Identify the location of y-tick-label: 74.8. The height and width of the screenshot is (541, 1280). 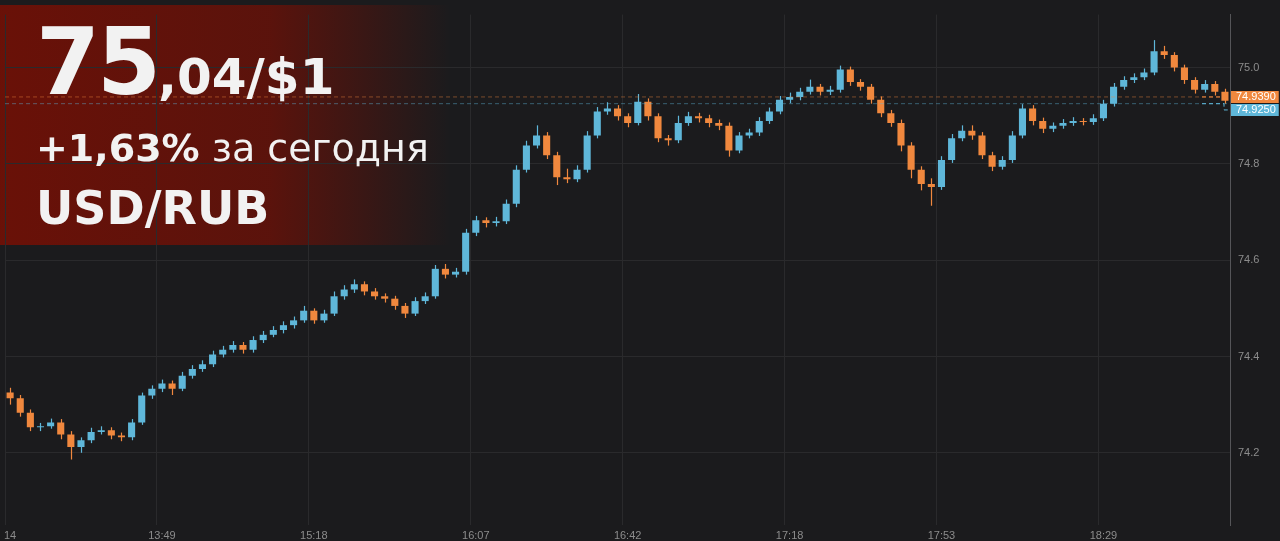
(1249, 162).